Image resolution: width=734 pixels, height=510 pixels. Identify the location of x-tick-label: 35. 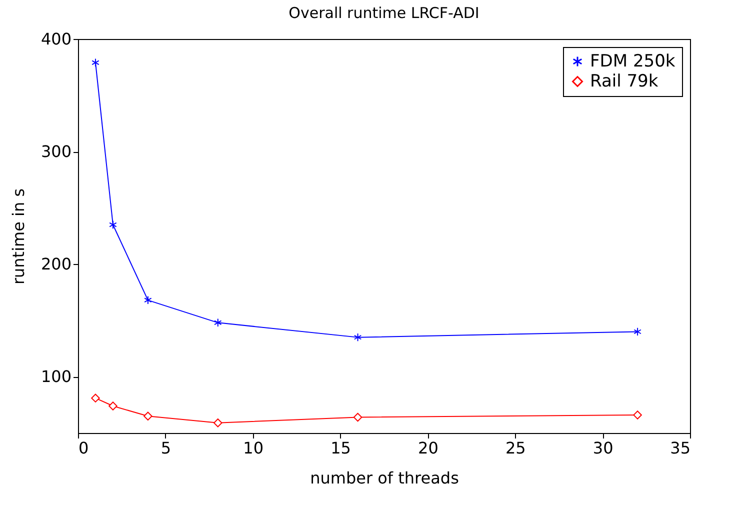
(680, 448).